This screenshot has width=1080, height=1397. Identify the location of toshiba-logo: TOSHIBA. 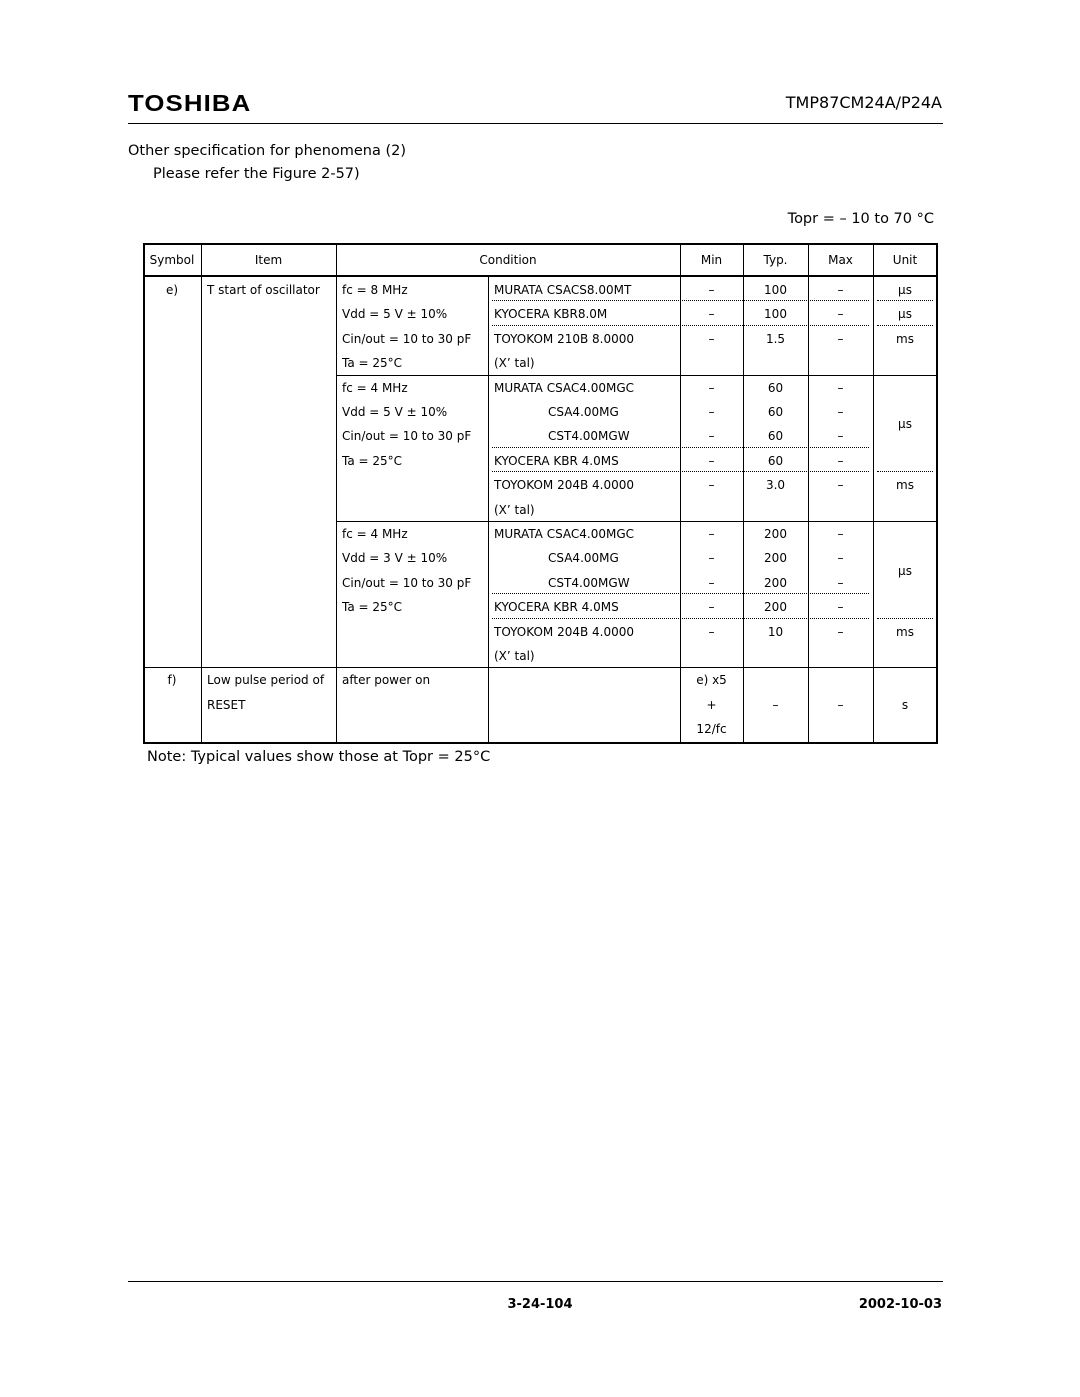
(190, 103).